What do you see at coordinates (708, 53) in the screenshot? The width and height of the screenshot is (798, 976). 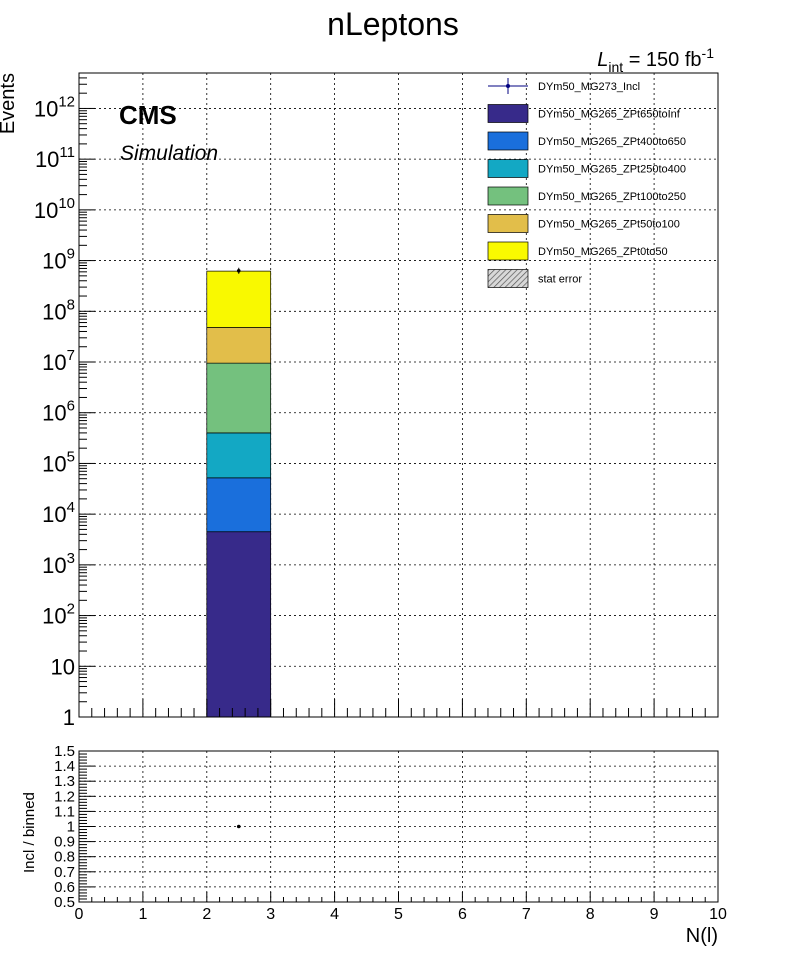 I see `lumi-superscript: -1` at bounding box center [708, 53].